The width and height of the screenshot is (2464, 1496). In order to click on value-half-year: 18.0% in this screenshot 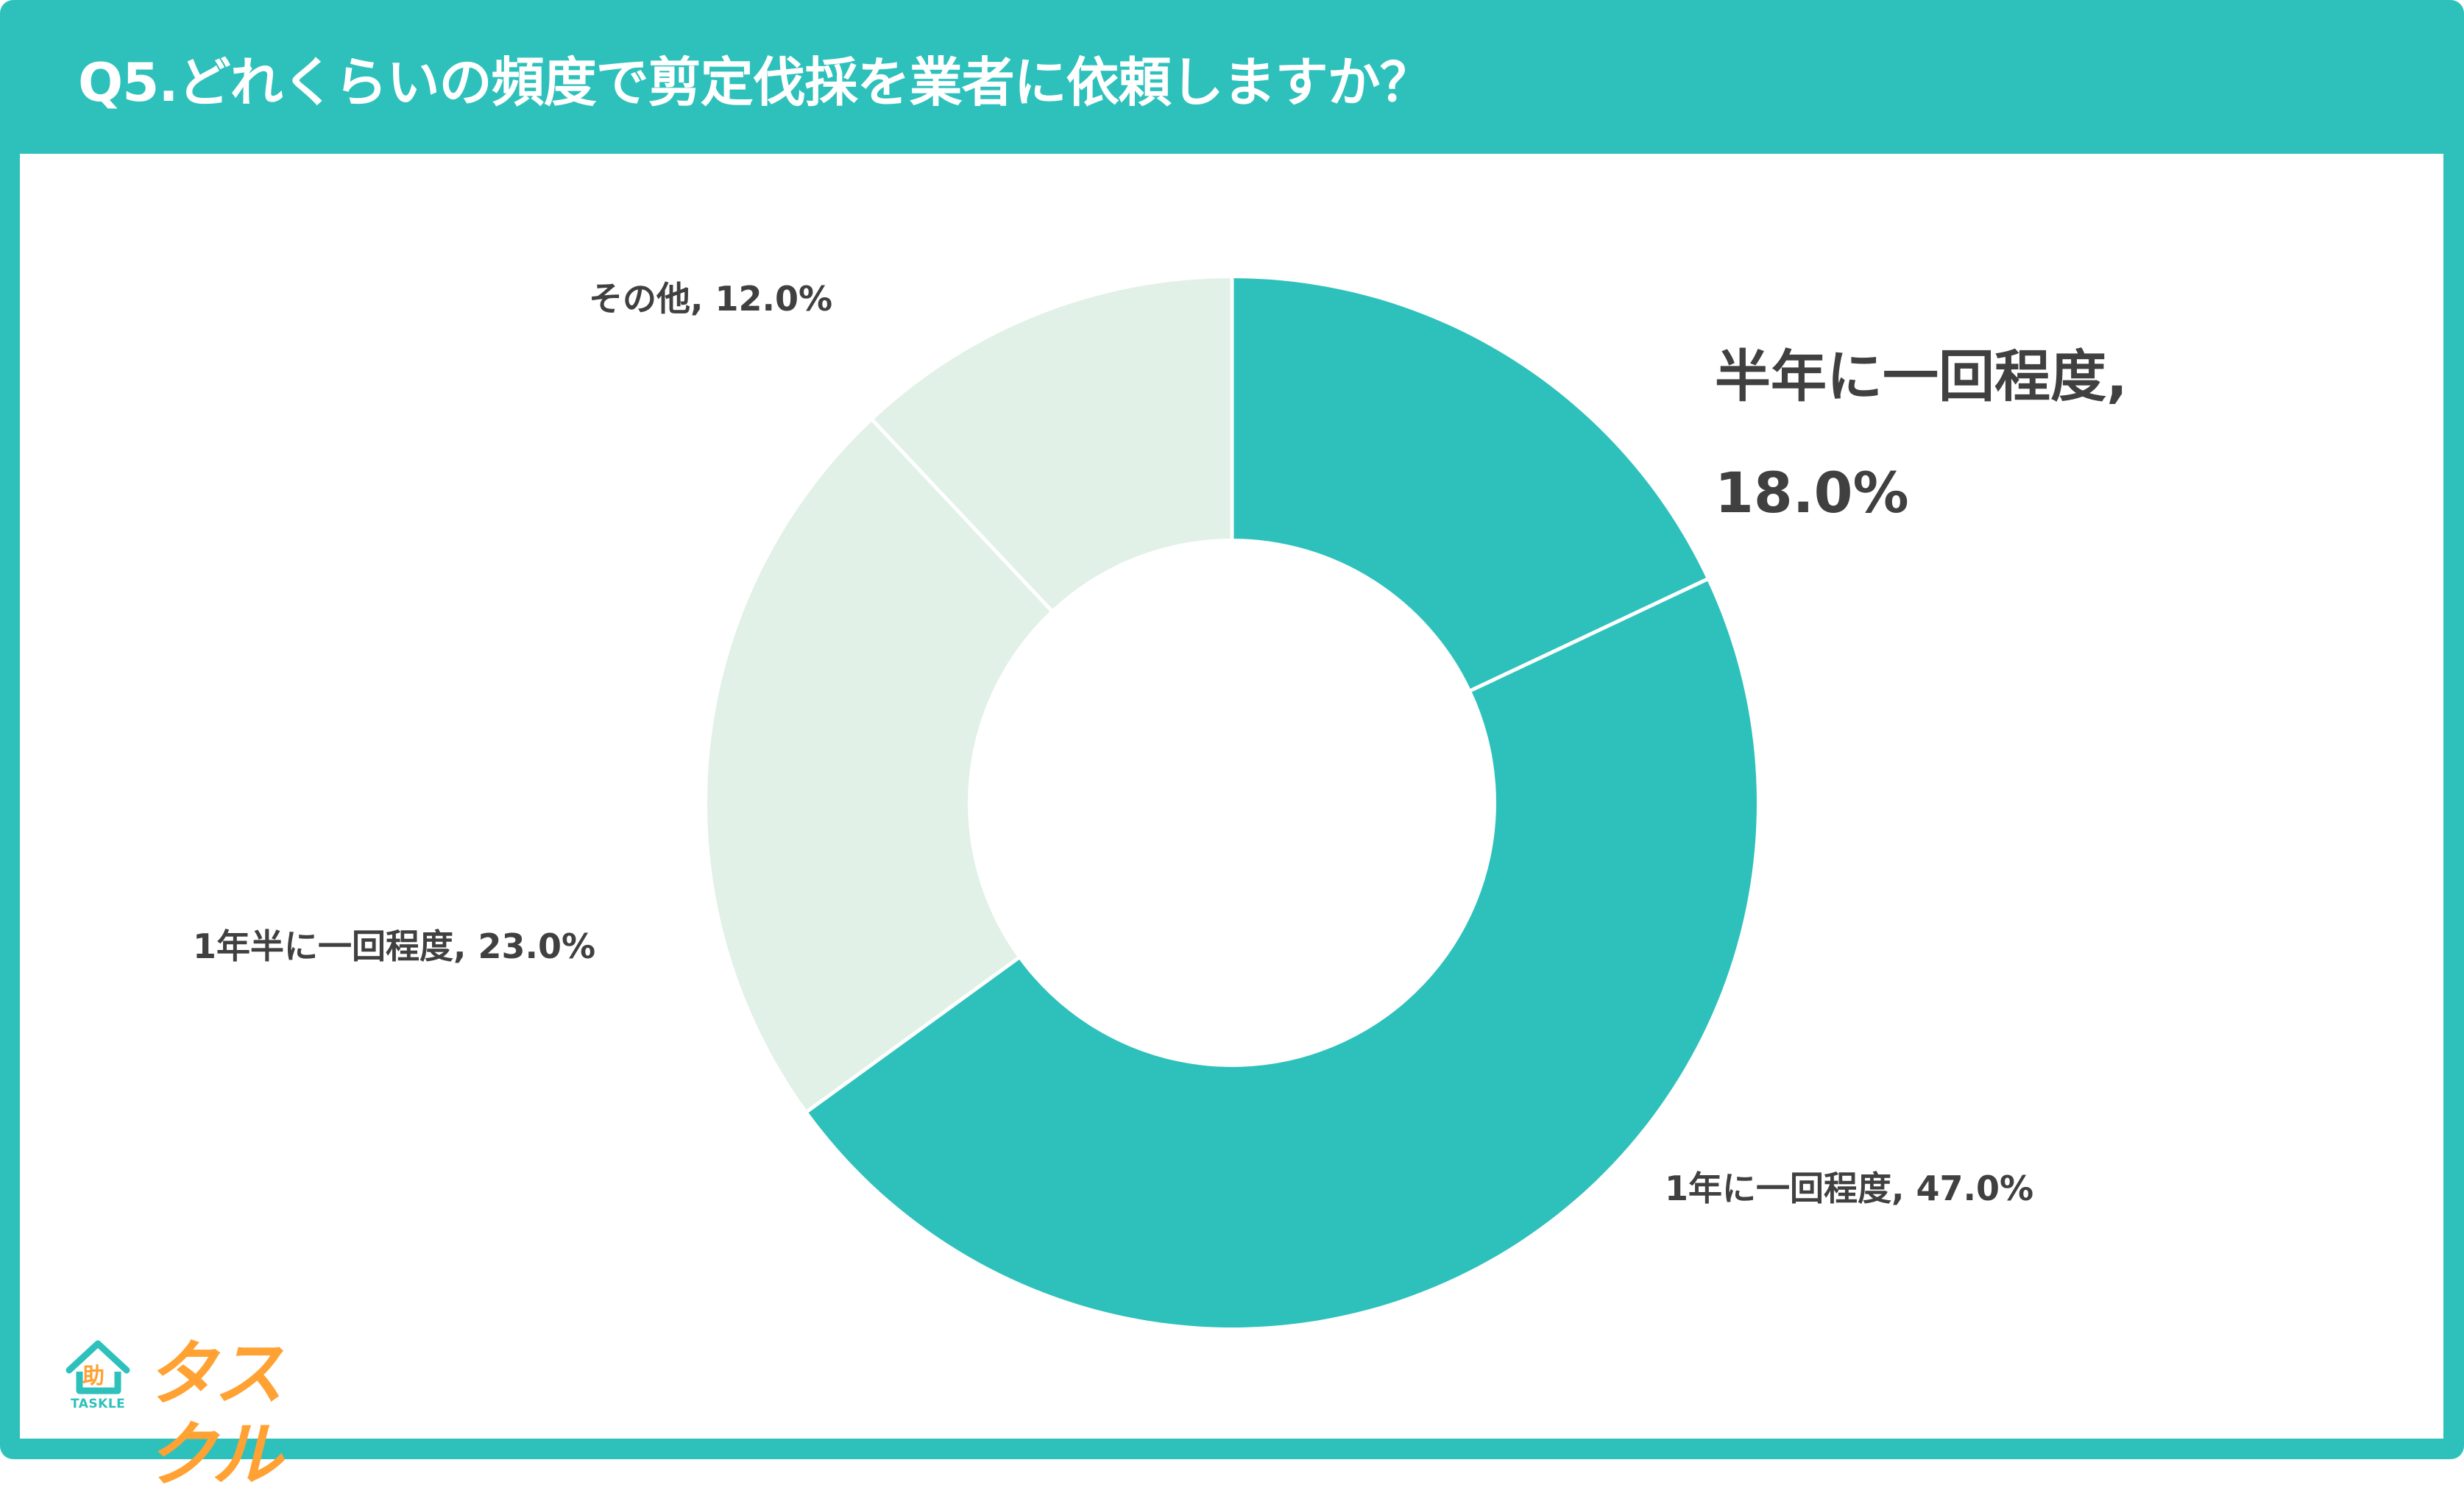, I will do `click(1812, 492)`.